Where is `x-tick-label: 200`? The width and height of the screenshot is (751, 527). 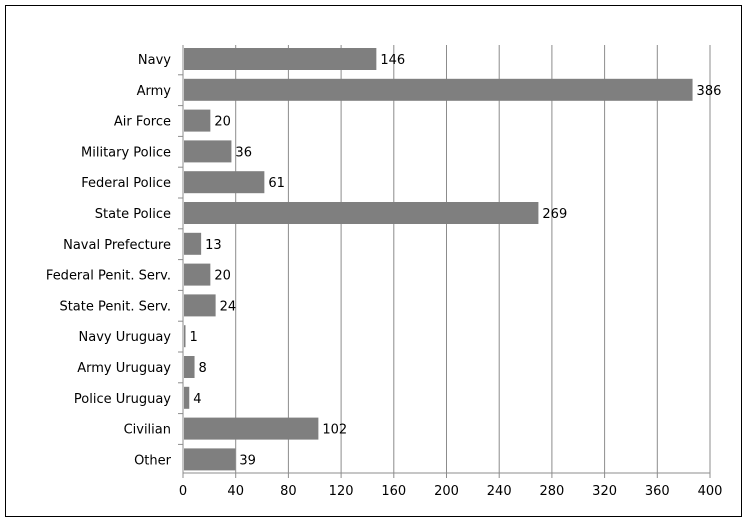 x-tick-label: 200 is located at coordinates (446, 491).